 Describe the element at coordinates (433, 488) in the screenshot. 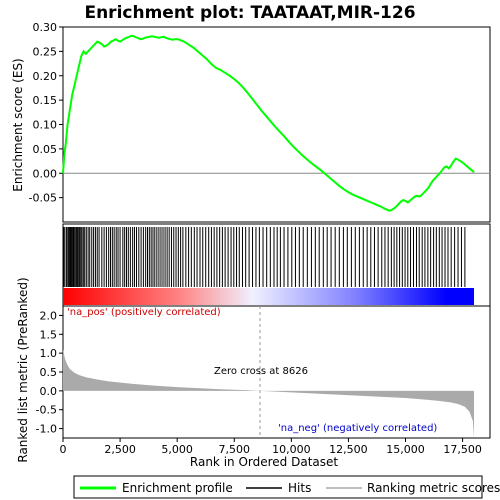

I see `legend-label-ranking: Ranking metric scores` at that location.